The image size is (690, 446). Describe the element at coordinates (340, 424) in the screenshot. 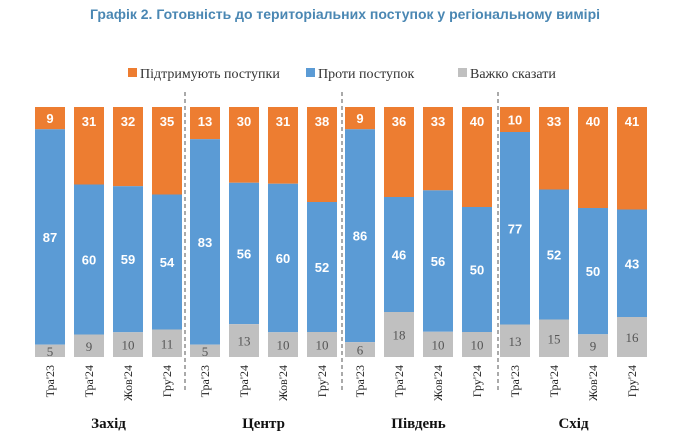

I see `group-labels: Захід Центр Південь Схід` at that location.